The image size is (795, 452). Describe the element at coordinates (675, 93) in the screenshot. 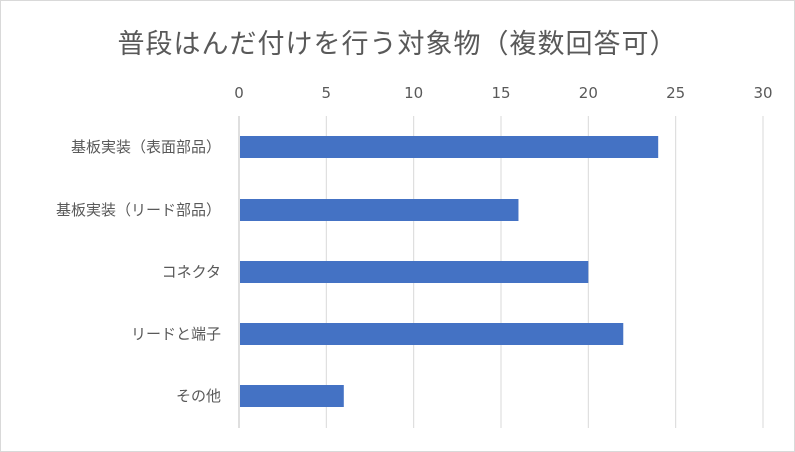

I see `x-tick-label: 25` at that location.